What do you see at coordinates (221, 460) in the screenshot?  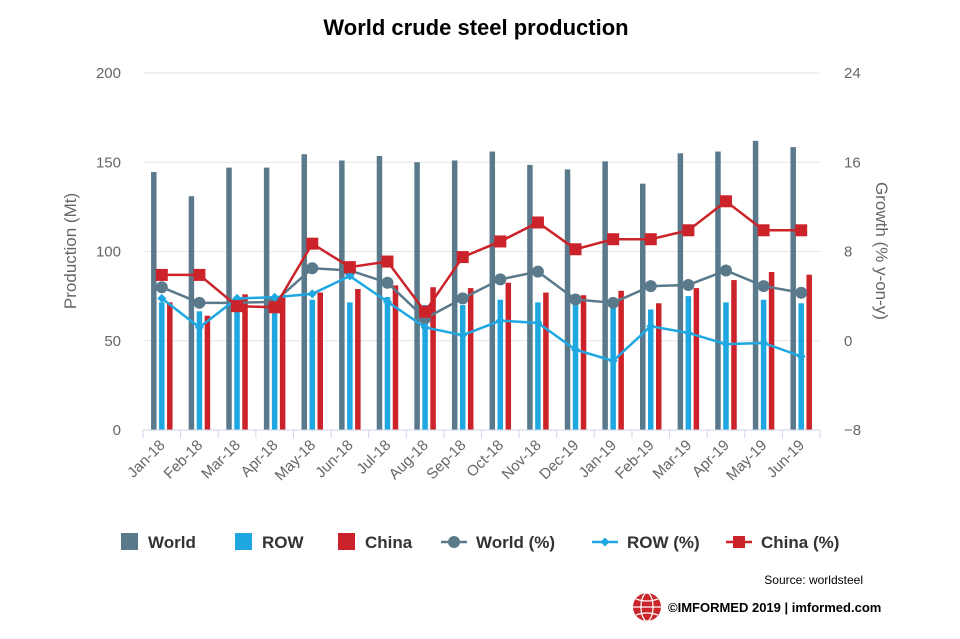 I see `x-tick-label: Mar-18` at bounding box center [221, 460].